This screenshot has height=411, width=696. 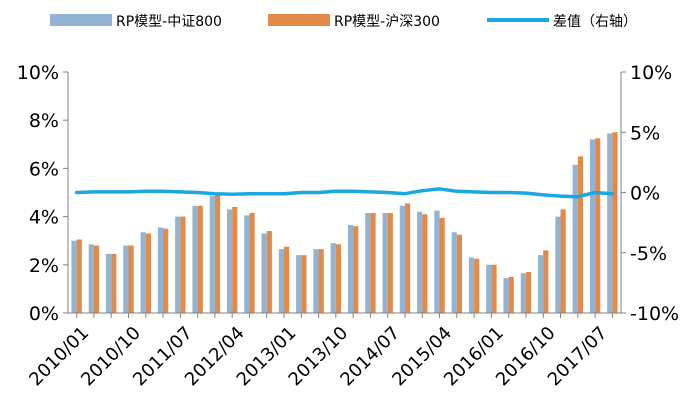 What do you see at coordinates (44, 266) in the screenshot?
I see `y-left-tick-label: 2%` at bounding box center [44, 266].